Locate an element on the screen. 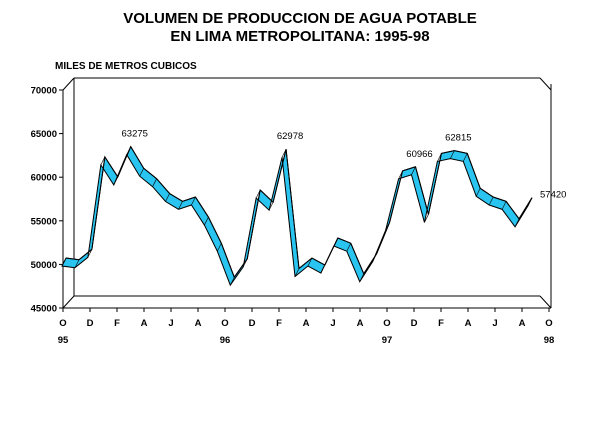  y-tick-label: 70000 is located at coordinates (44, 91).